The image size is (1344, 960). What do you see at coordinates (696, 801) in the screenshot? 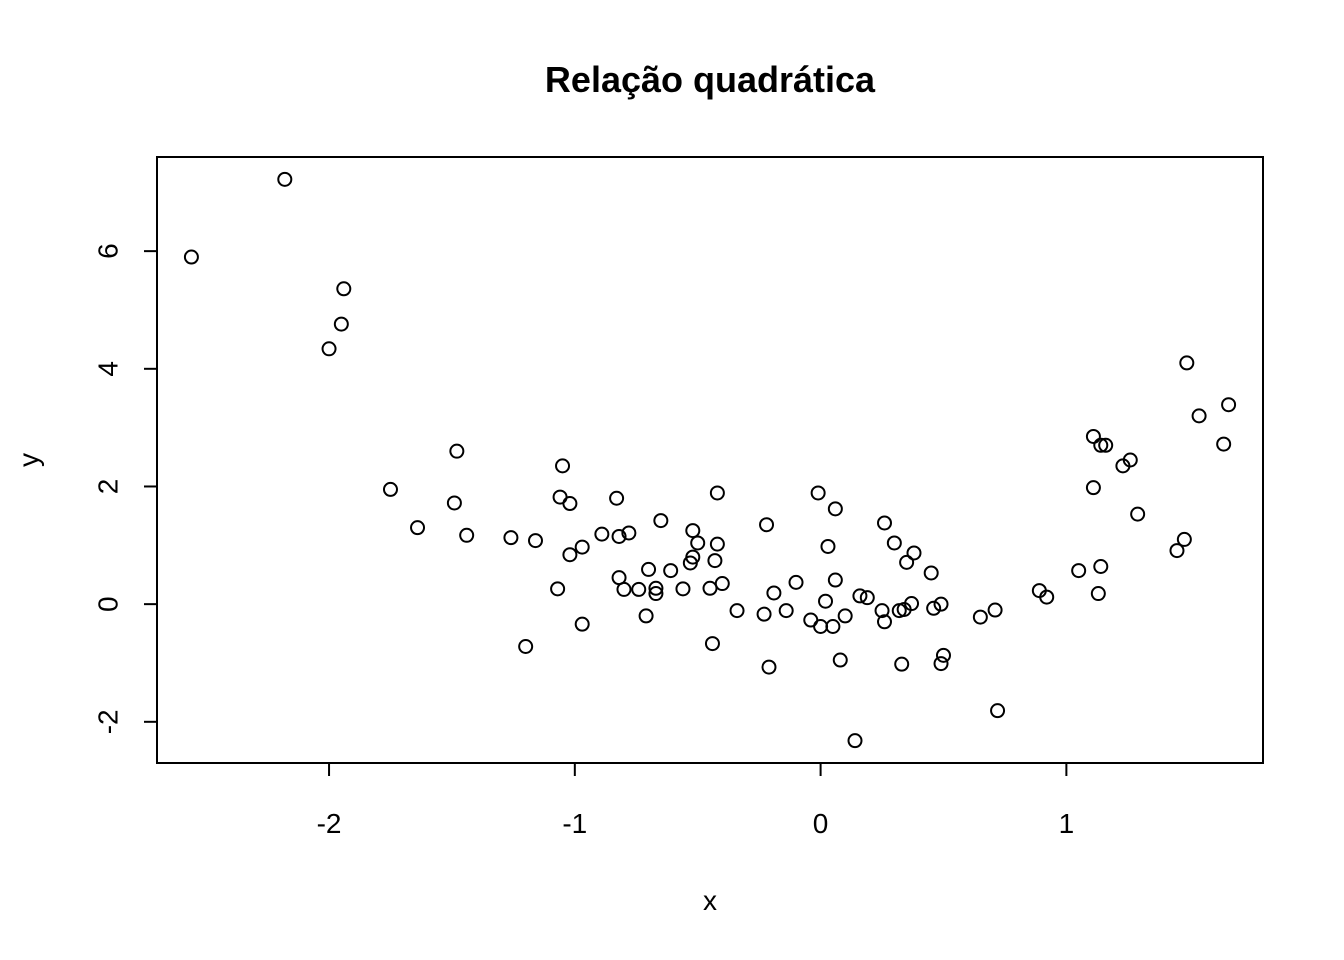
I see `x-axis-ticks: -2 -1 0 1` at bounding box center [696, 801].